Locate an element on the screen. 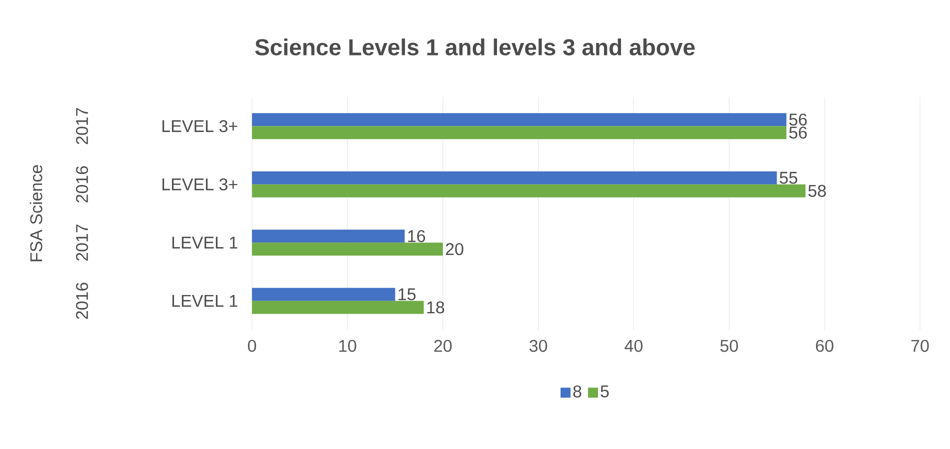 This screenshot has width=950, height=449. legend-label: 8 is located at coordinates (577, 391).